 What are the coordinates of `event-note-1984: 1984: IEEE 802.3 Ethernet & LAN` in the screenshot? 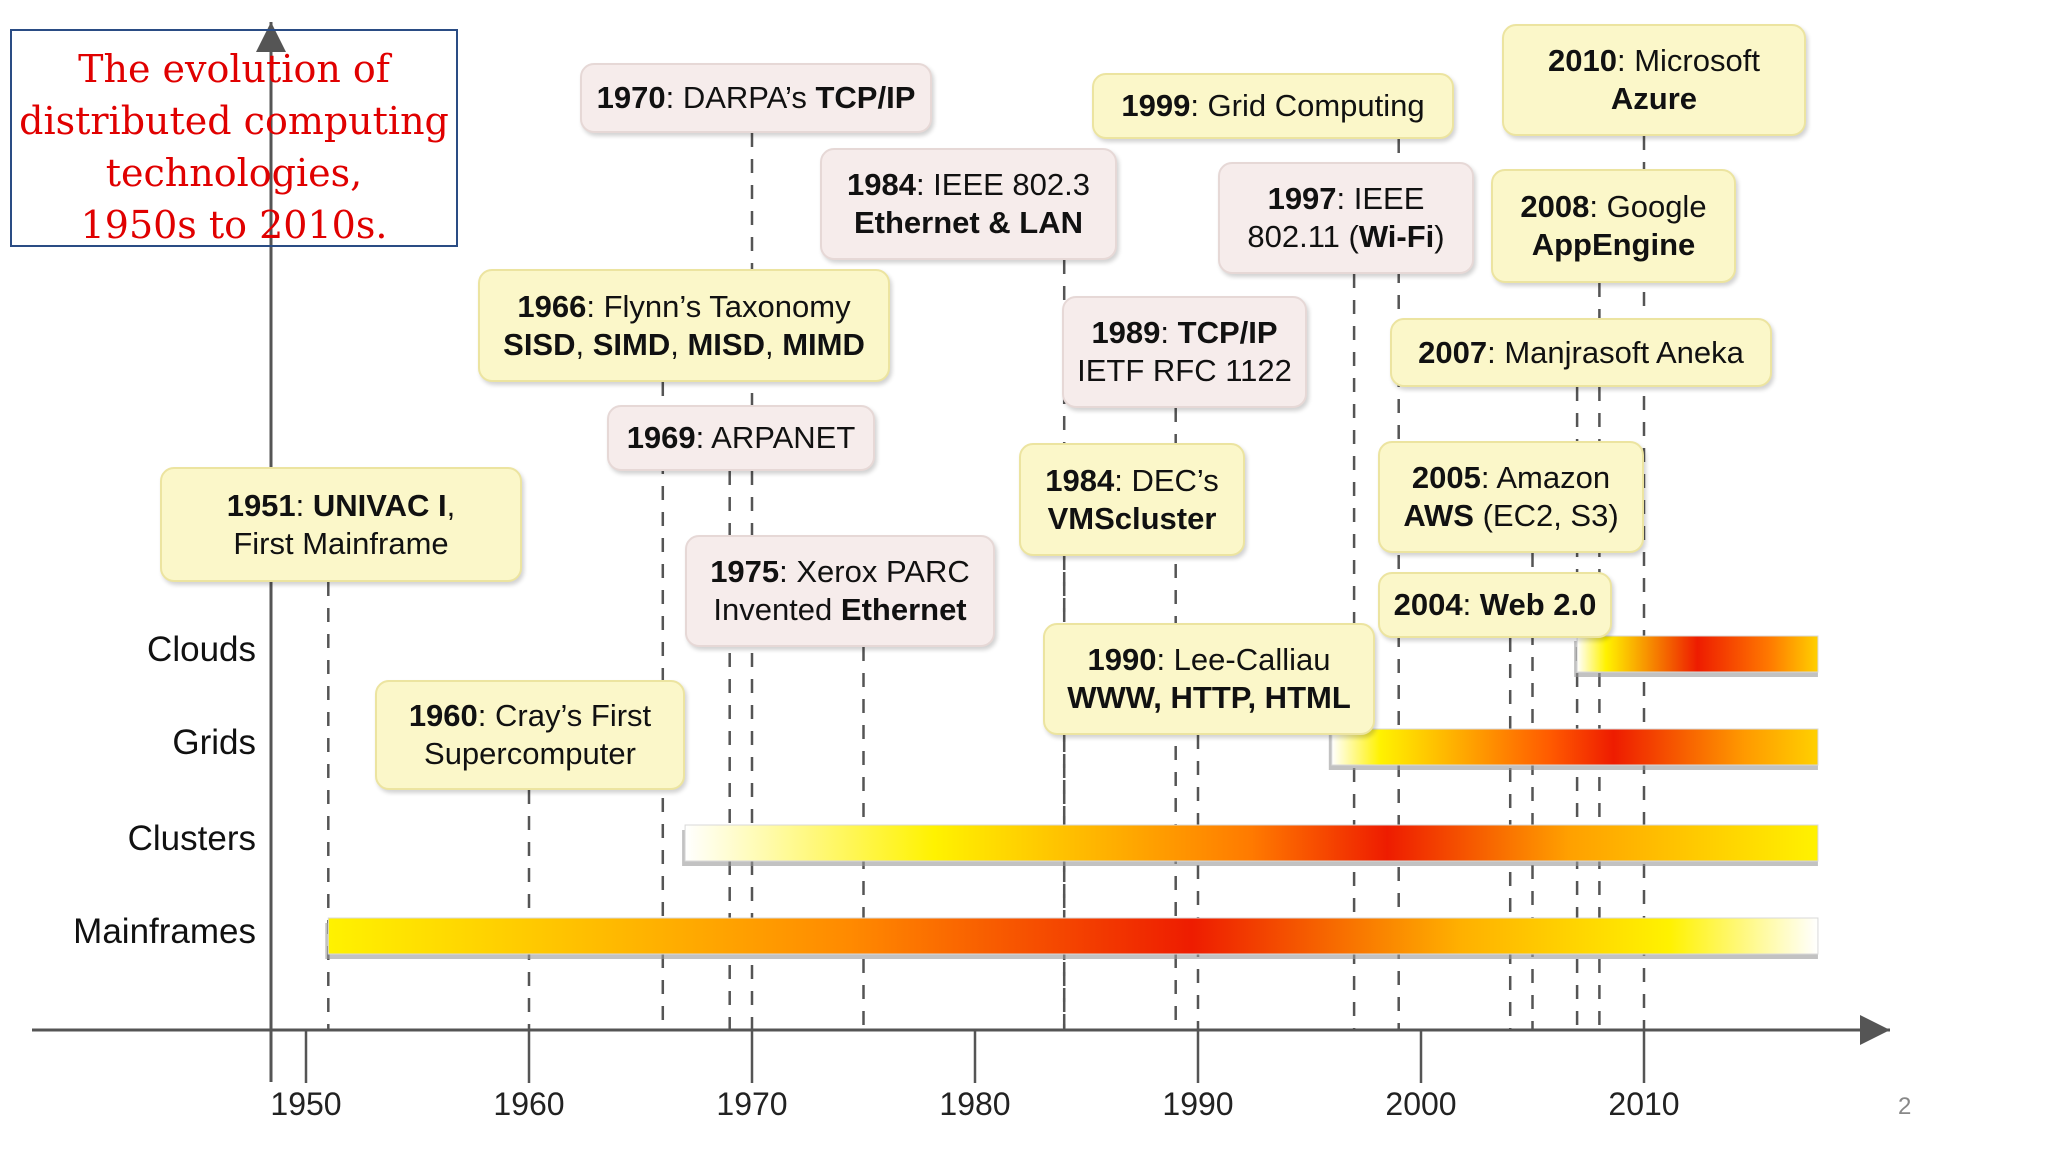 It's located at (968, 204).